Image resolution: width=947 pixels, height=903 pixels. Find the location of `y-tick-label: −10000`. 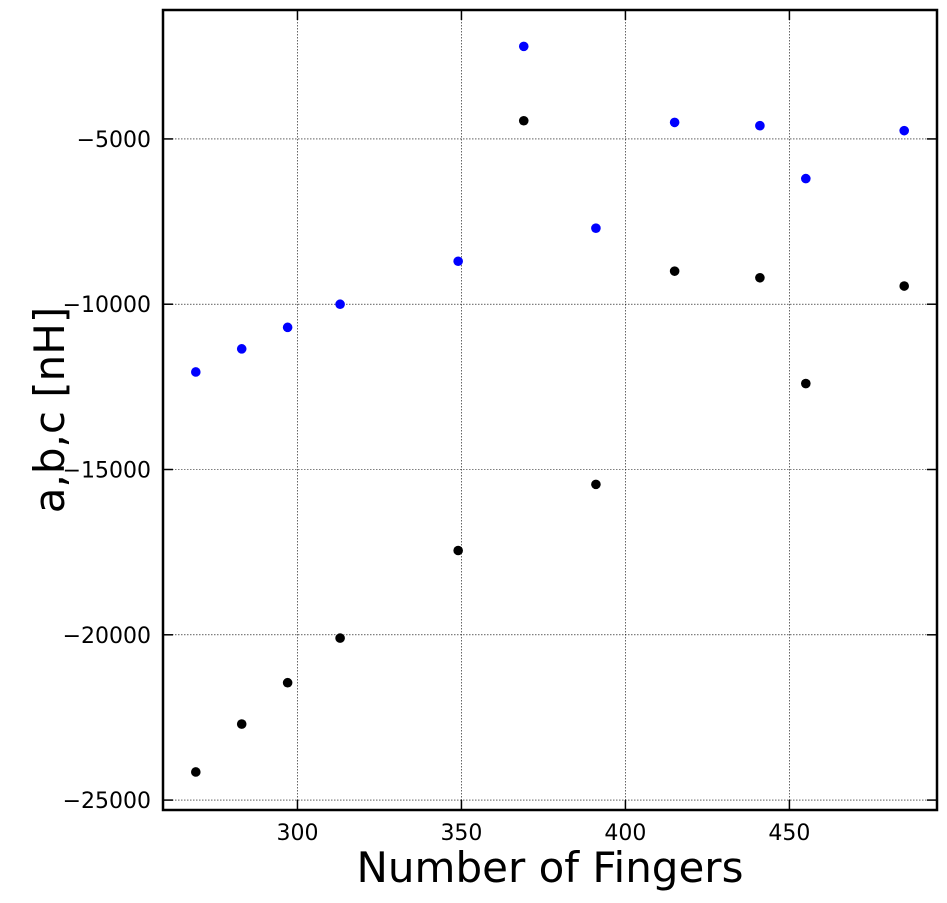

y-tick-label: −10000 is located at coordinates (107, 305).